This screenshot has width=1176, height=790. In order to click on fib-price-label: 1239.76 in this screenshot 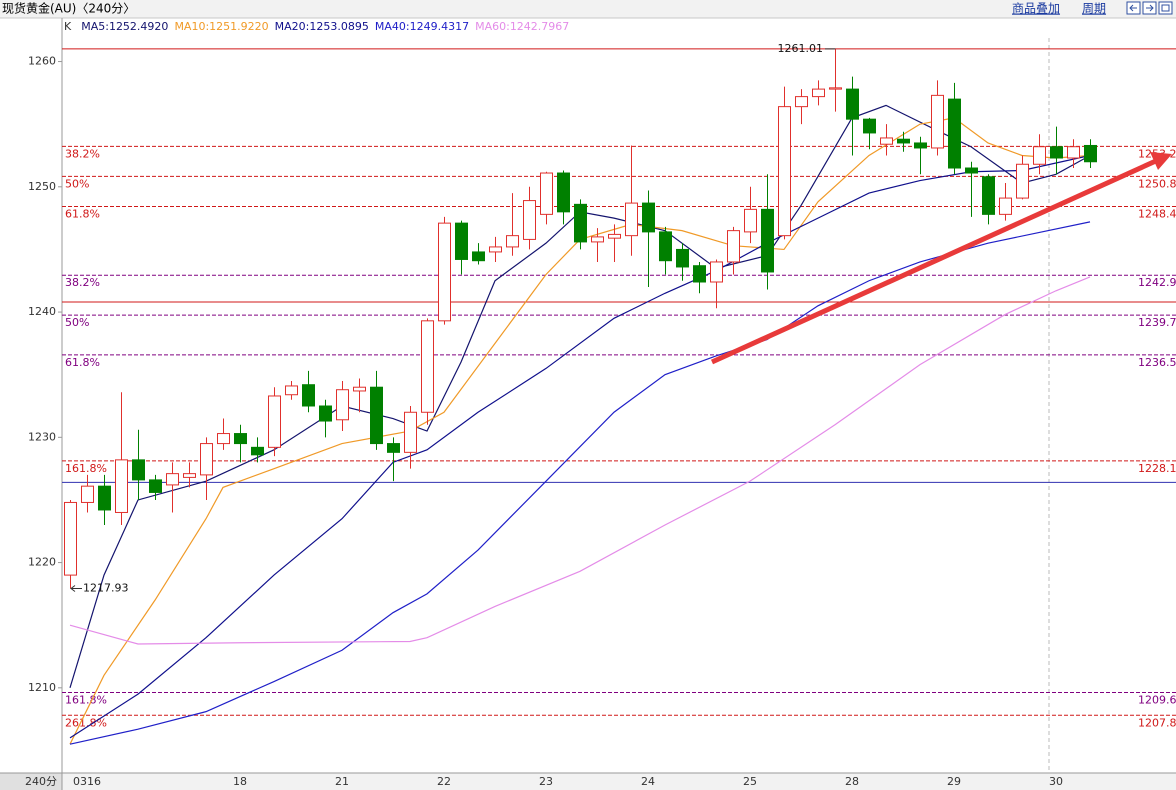, I will do `click(1157, 322)`.